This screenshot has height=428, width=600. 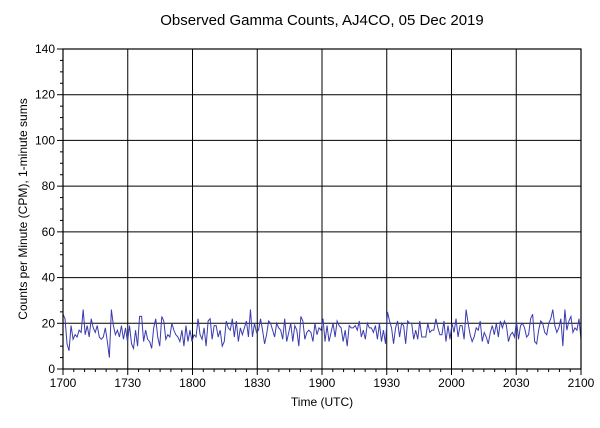 I want to click on y-tick-label: 40, so click(x=49, y=278).